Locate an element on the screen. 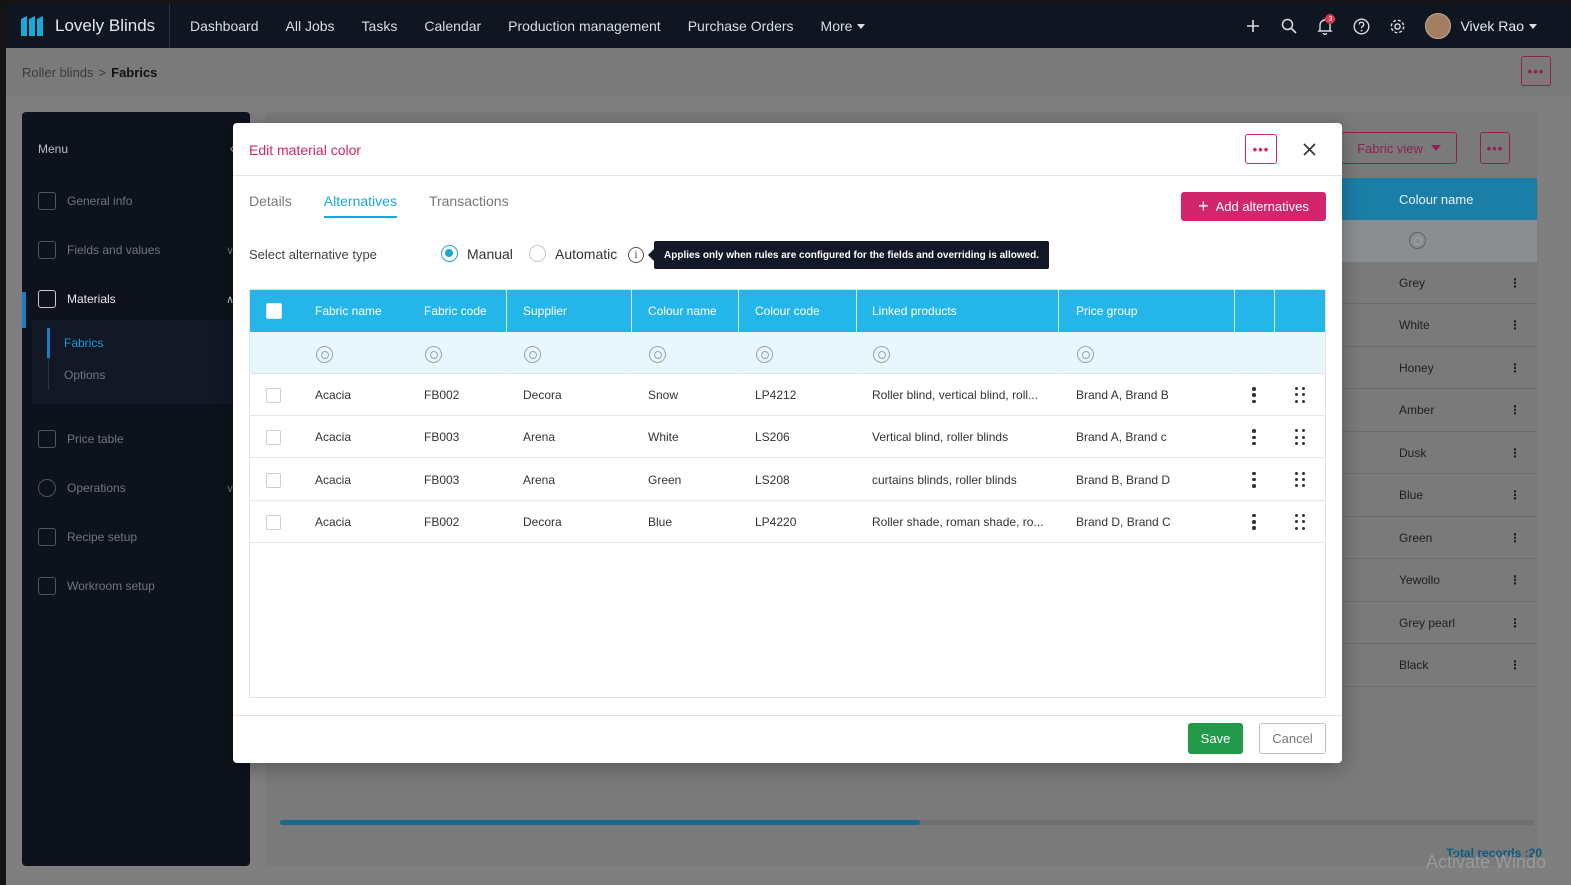 Image resolution: width=1571 pixels, height=885 pixels. layers-icon is located at coordinates (47, 299).